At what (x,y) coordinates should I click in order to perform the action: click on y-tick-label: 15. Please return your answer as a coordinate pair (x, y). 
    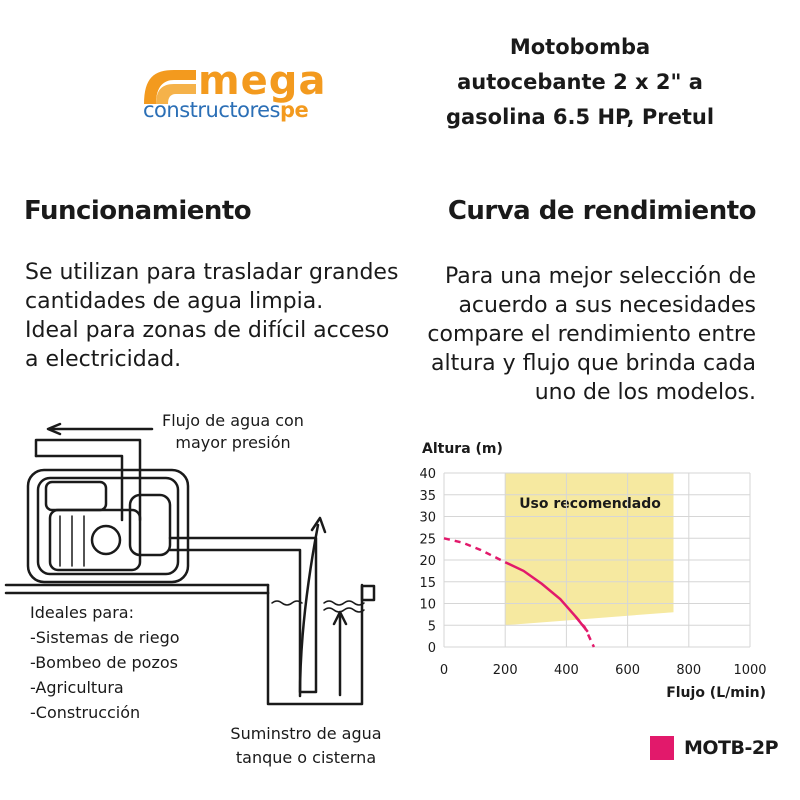
    Looking at the image, I should click on (427, 583).